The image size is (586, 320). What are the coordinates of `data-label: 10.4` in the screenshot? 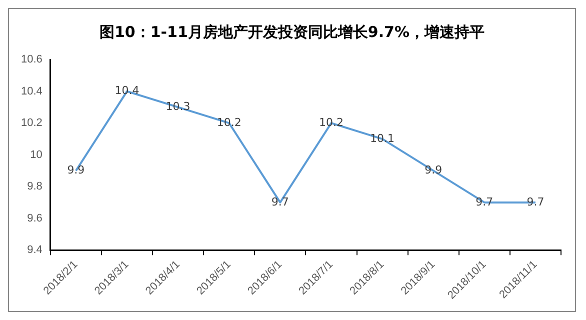 It's located at (127, 91).